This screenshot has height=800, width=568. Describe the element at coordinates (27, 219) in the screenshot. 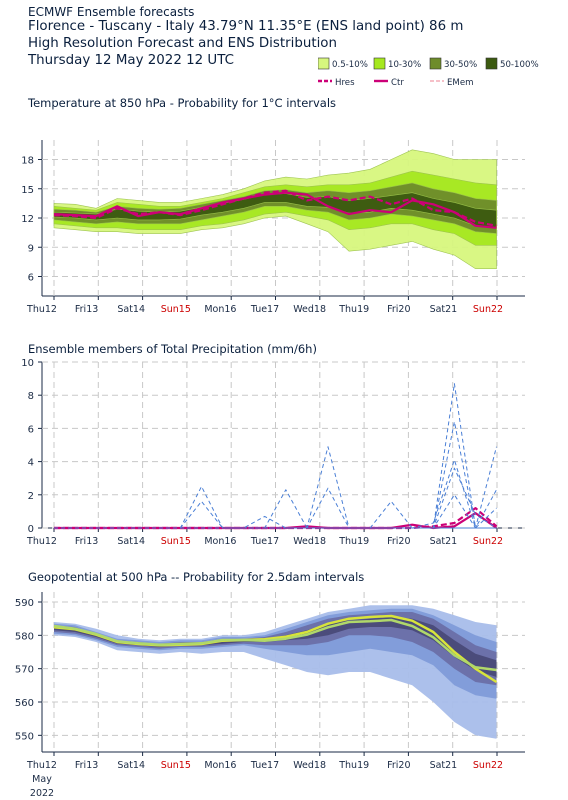

I see `temperature-ytick-label: 12` at that location.